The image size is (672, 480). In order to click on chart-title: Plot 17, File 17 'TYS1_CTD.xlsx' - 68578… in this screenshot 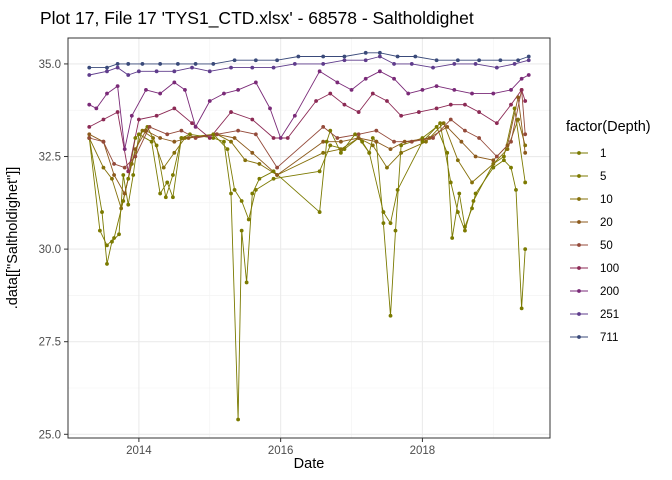, I will do `click(257, 18)`.